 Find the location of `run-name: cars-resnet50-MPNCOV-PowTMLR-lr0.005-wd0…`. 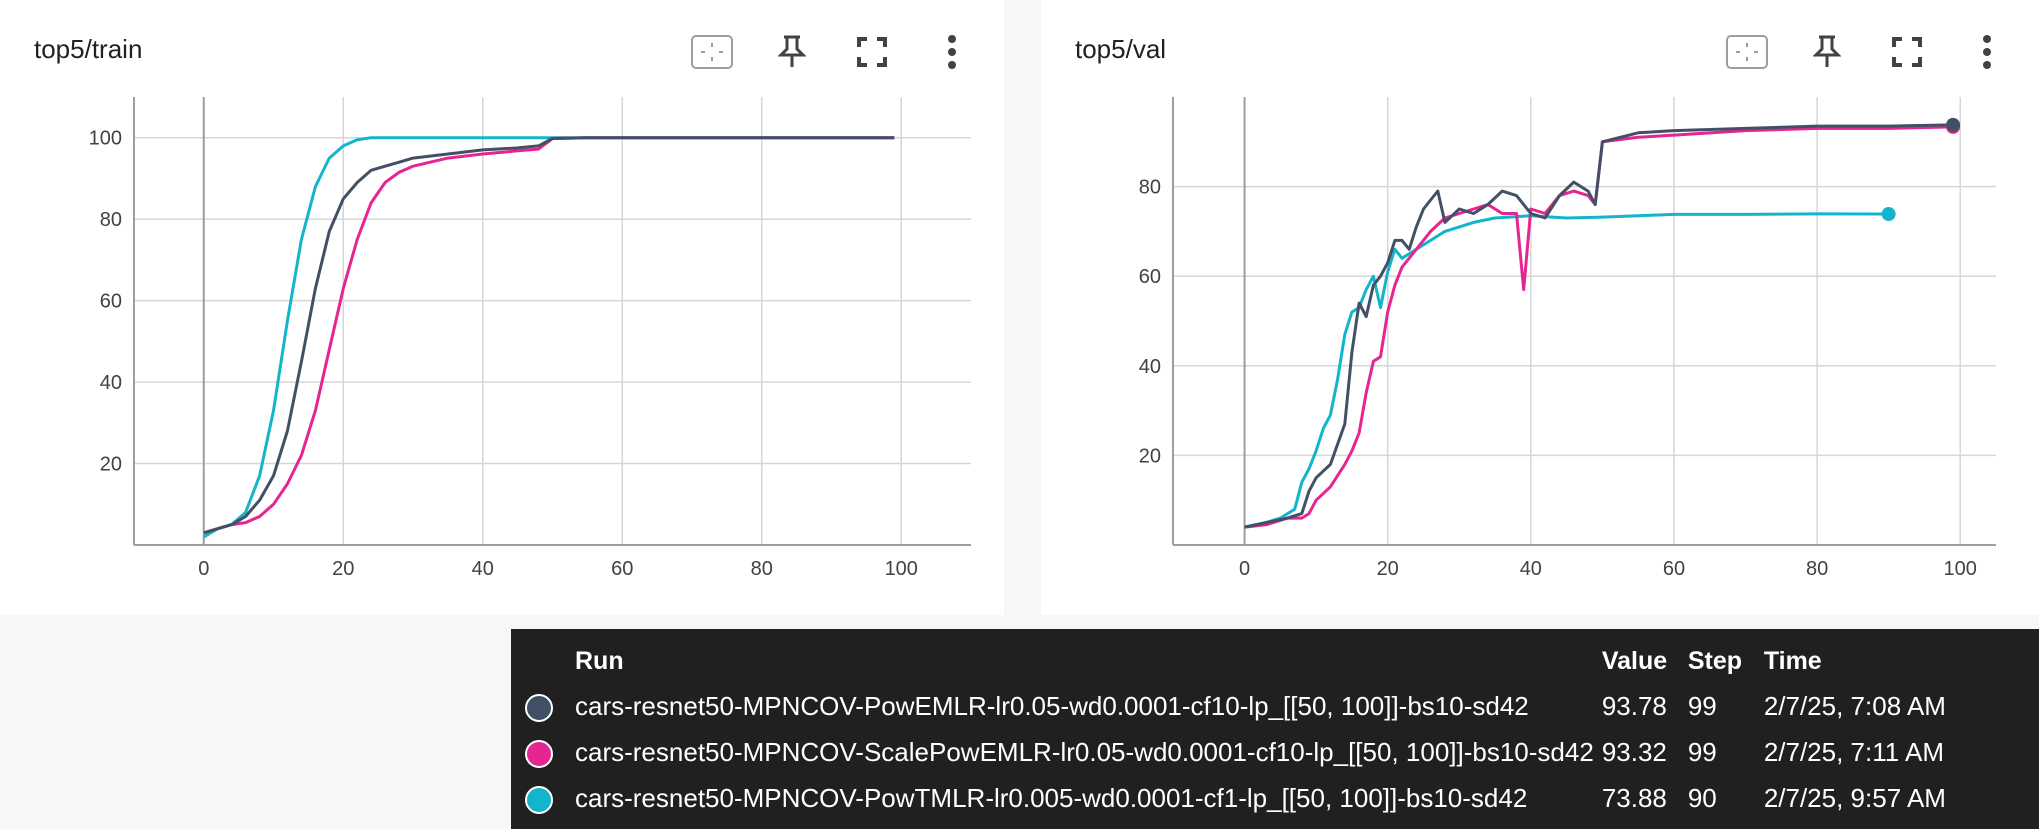

run-name: cars-resnet50-MPNCOV-PowTMLR-lr0.005-wd0… is located at coordinates (1051, 797).